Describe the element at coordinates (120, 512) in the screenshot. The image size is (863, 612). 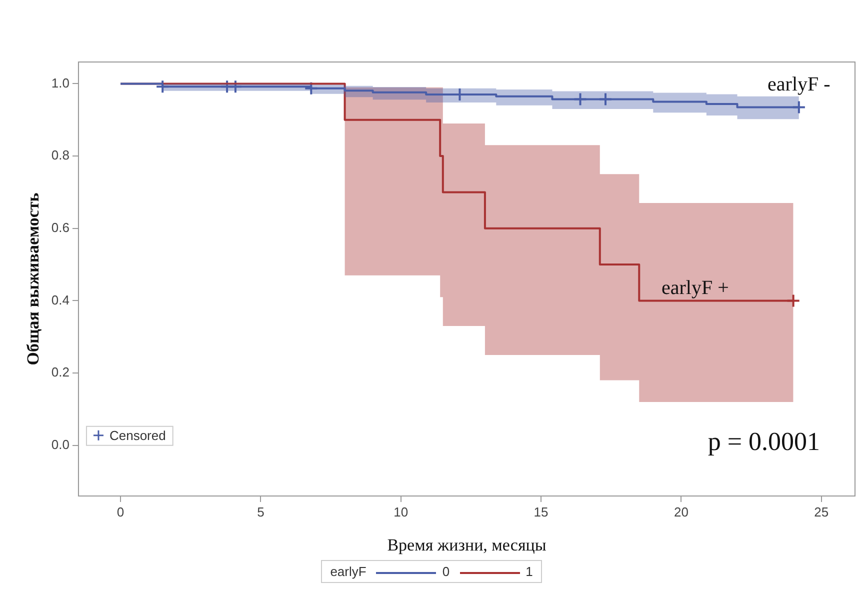
I see `x-tick-label: 0` at that location.